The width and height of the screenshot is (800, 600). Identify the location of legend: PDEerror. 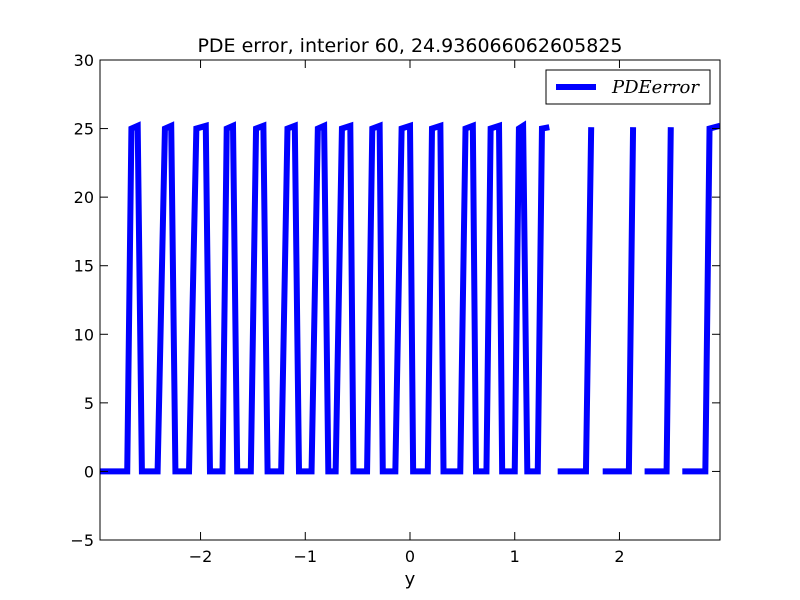
(628, 87).